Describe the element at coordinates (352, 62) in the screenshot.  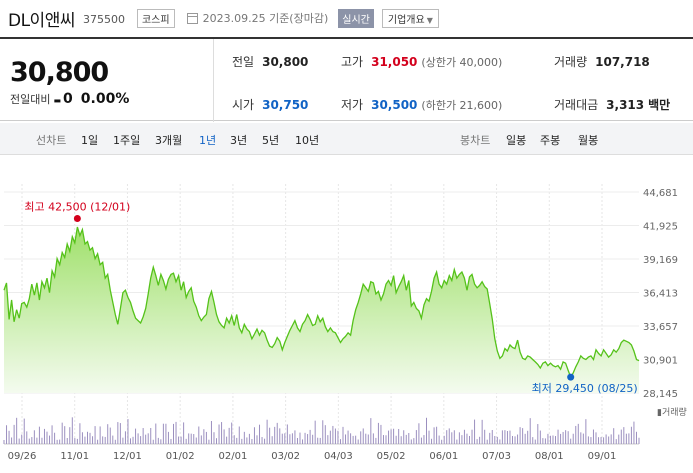
I see `high-label: 고가` at that location.